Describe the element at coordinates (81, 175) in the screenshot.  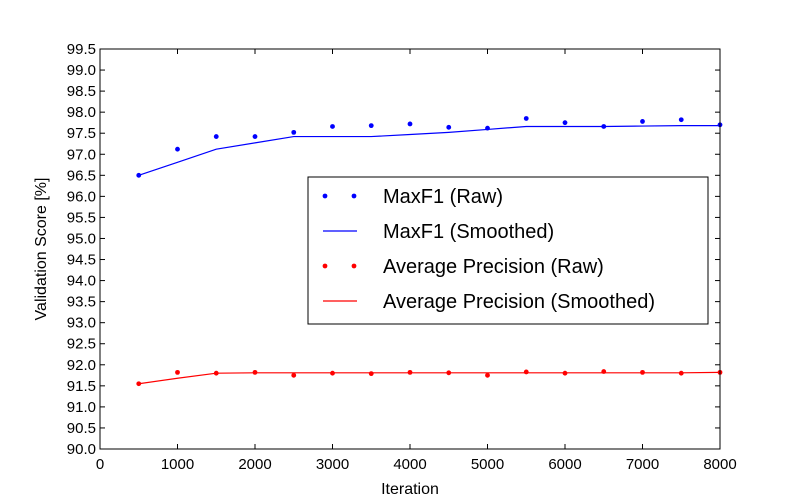
I see `y-tick-label: 96.5` at that location.